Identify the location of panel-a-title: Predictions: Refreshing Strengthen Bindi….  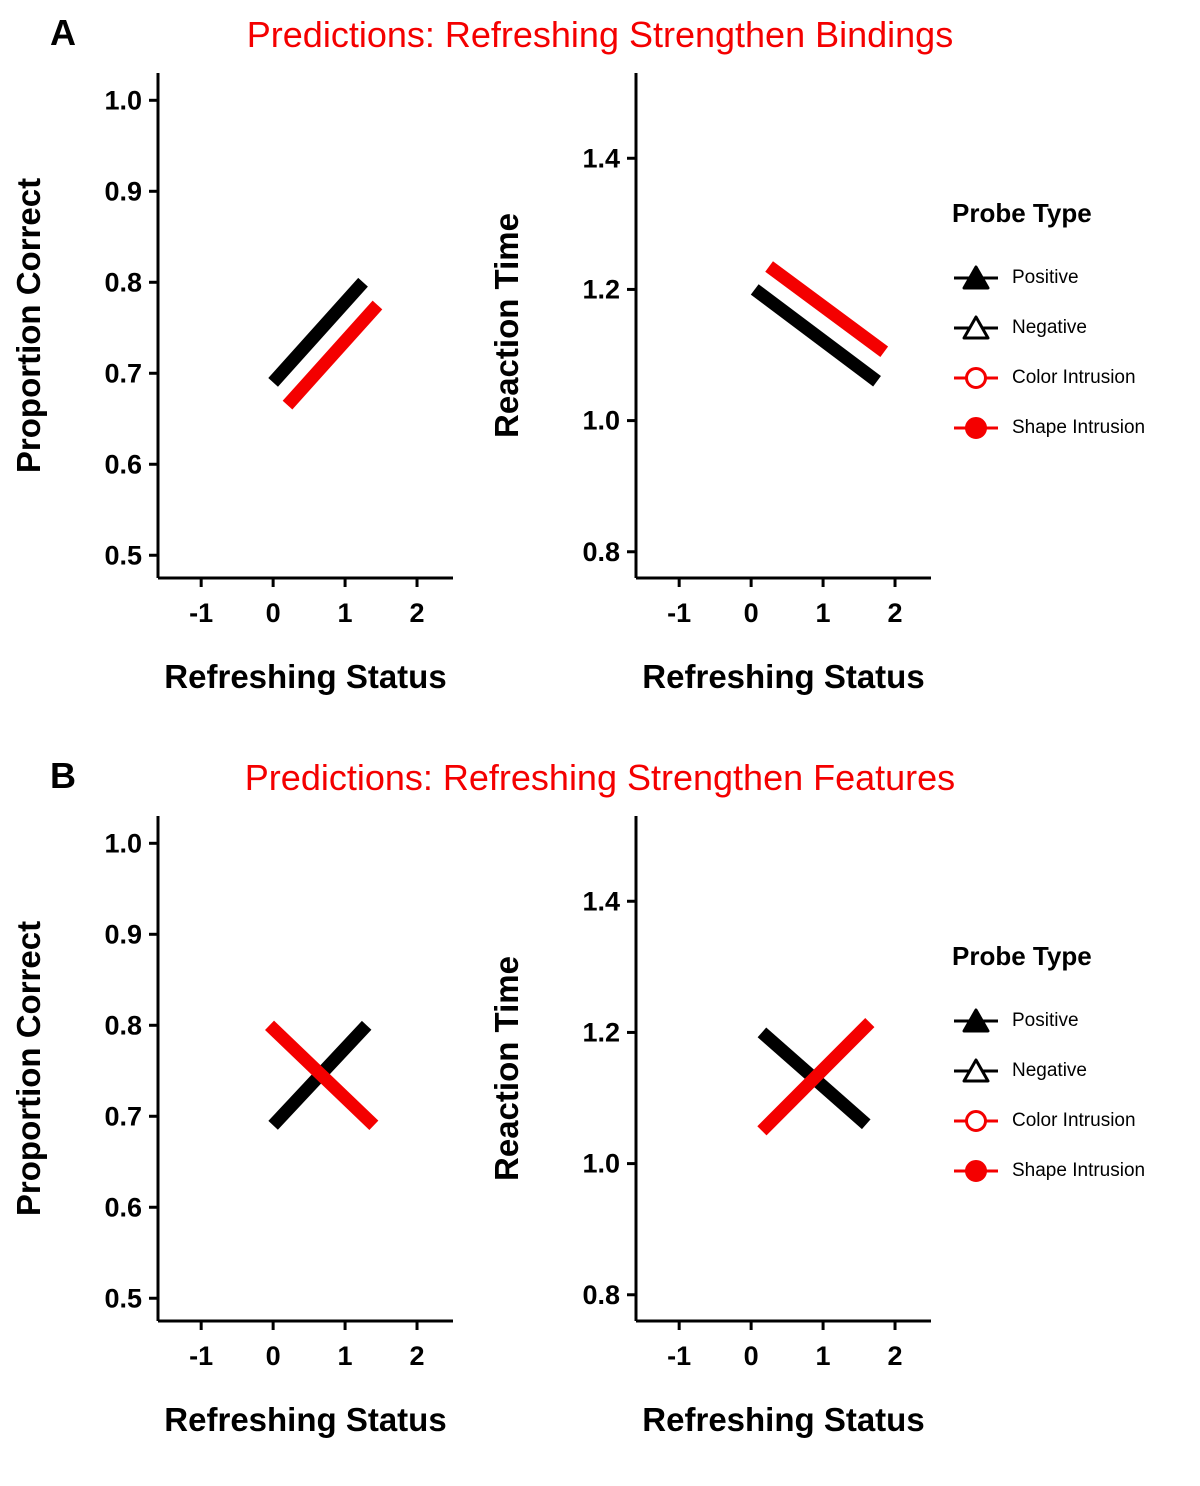
(600, 34).